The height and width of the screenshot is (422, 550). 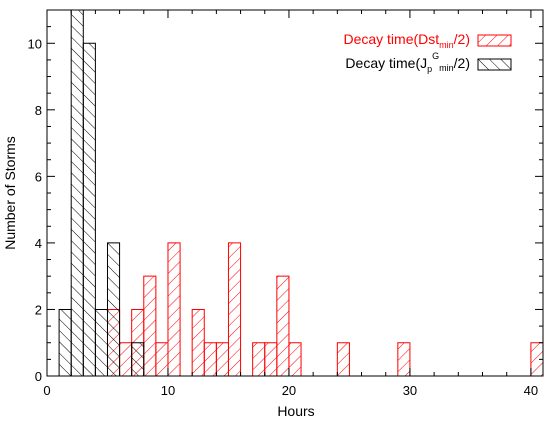 What do you see at coordinates (38, 110) in the screenshot?
I see `y-tick-label: 8` at bounding box center [38, 110].